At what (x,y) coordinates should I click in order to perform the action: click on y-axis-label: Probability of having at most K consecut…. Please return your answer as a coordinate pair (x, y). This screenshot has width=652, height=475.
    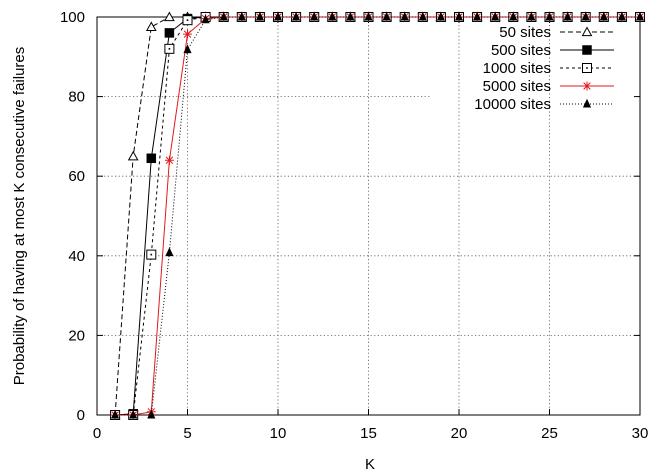
    Looking at the image, I should click on (19, 216).